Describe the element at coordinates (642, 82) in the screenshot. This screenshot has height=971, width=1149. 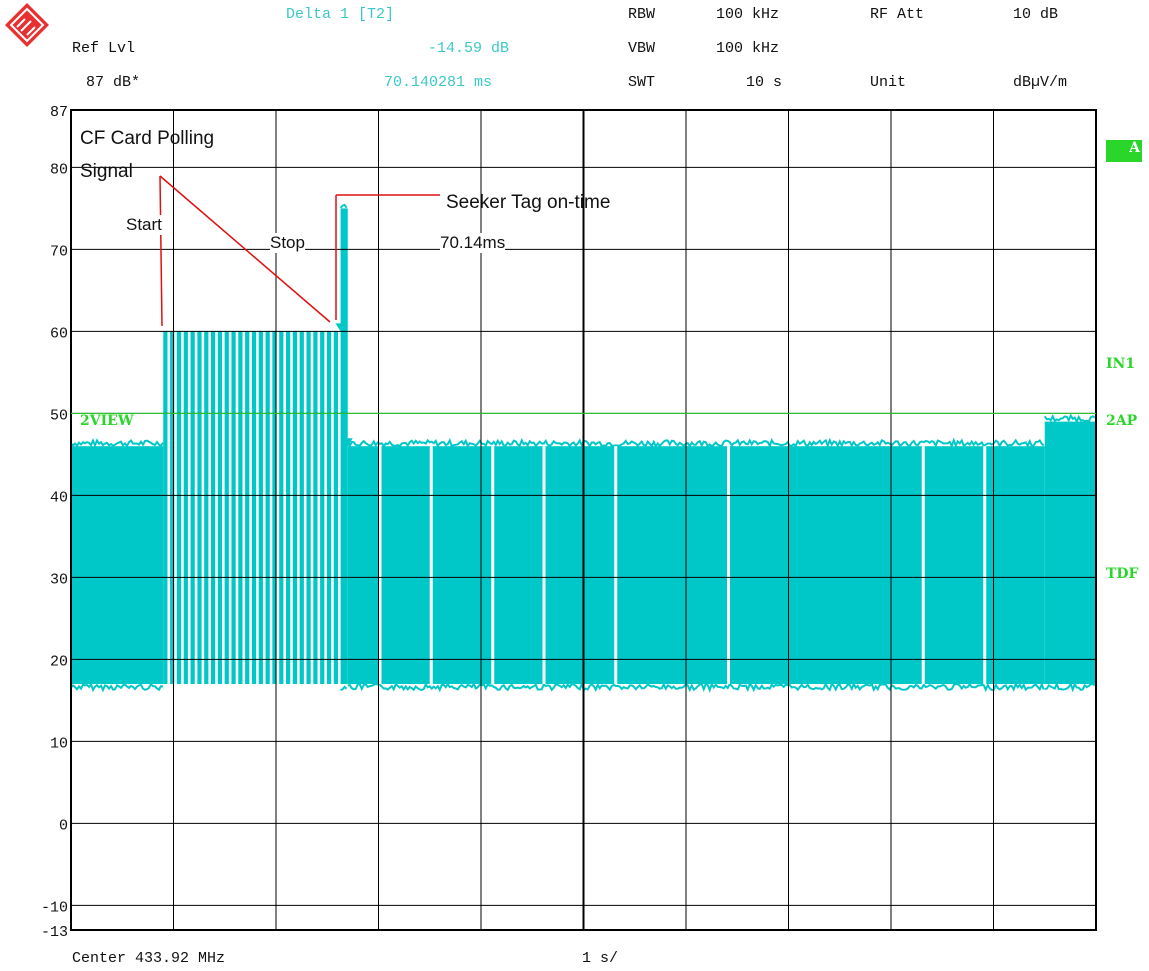
I see `swt-label: SWT` at that location.